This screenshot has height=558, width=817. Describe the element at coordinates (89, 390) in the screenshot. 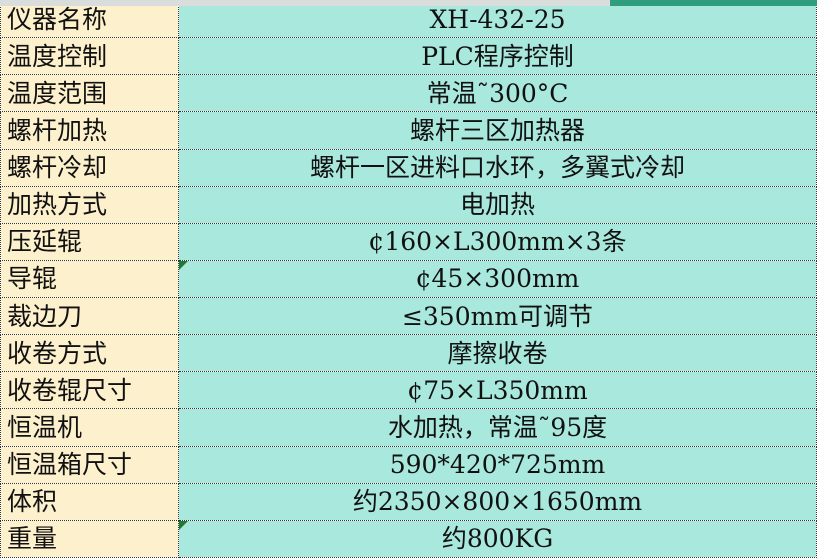

I see `row-label-cell: 收卷辊尺寸` at that location.